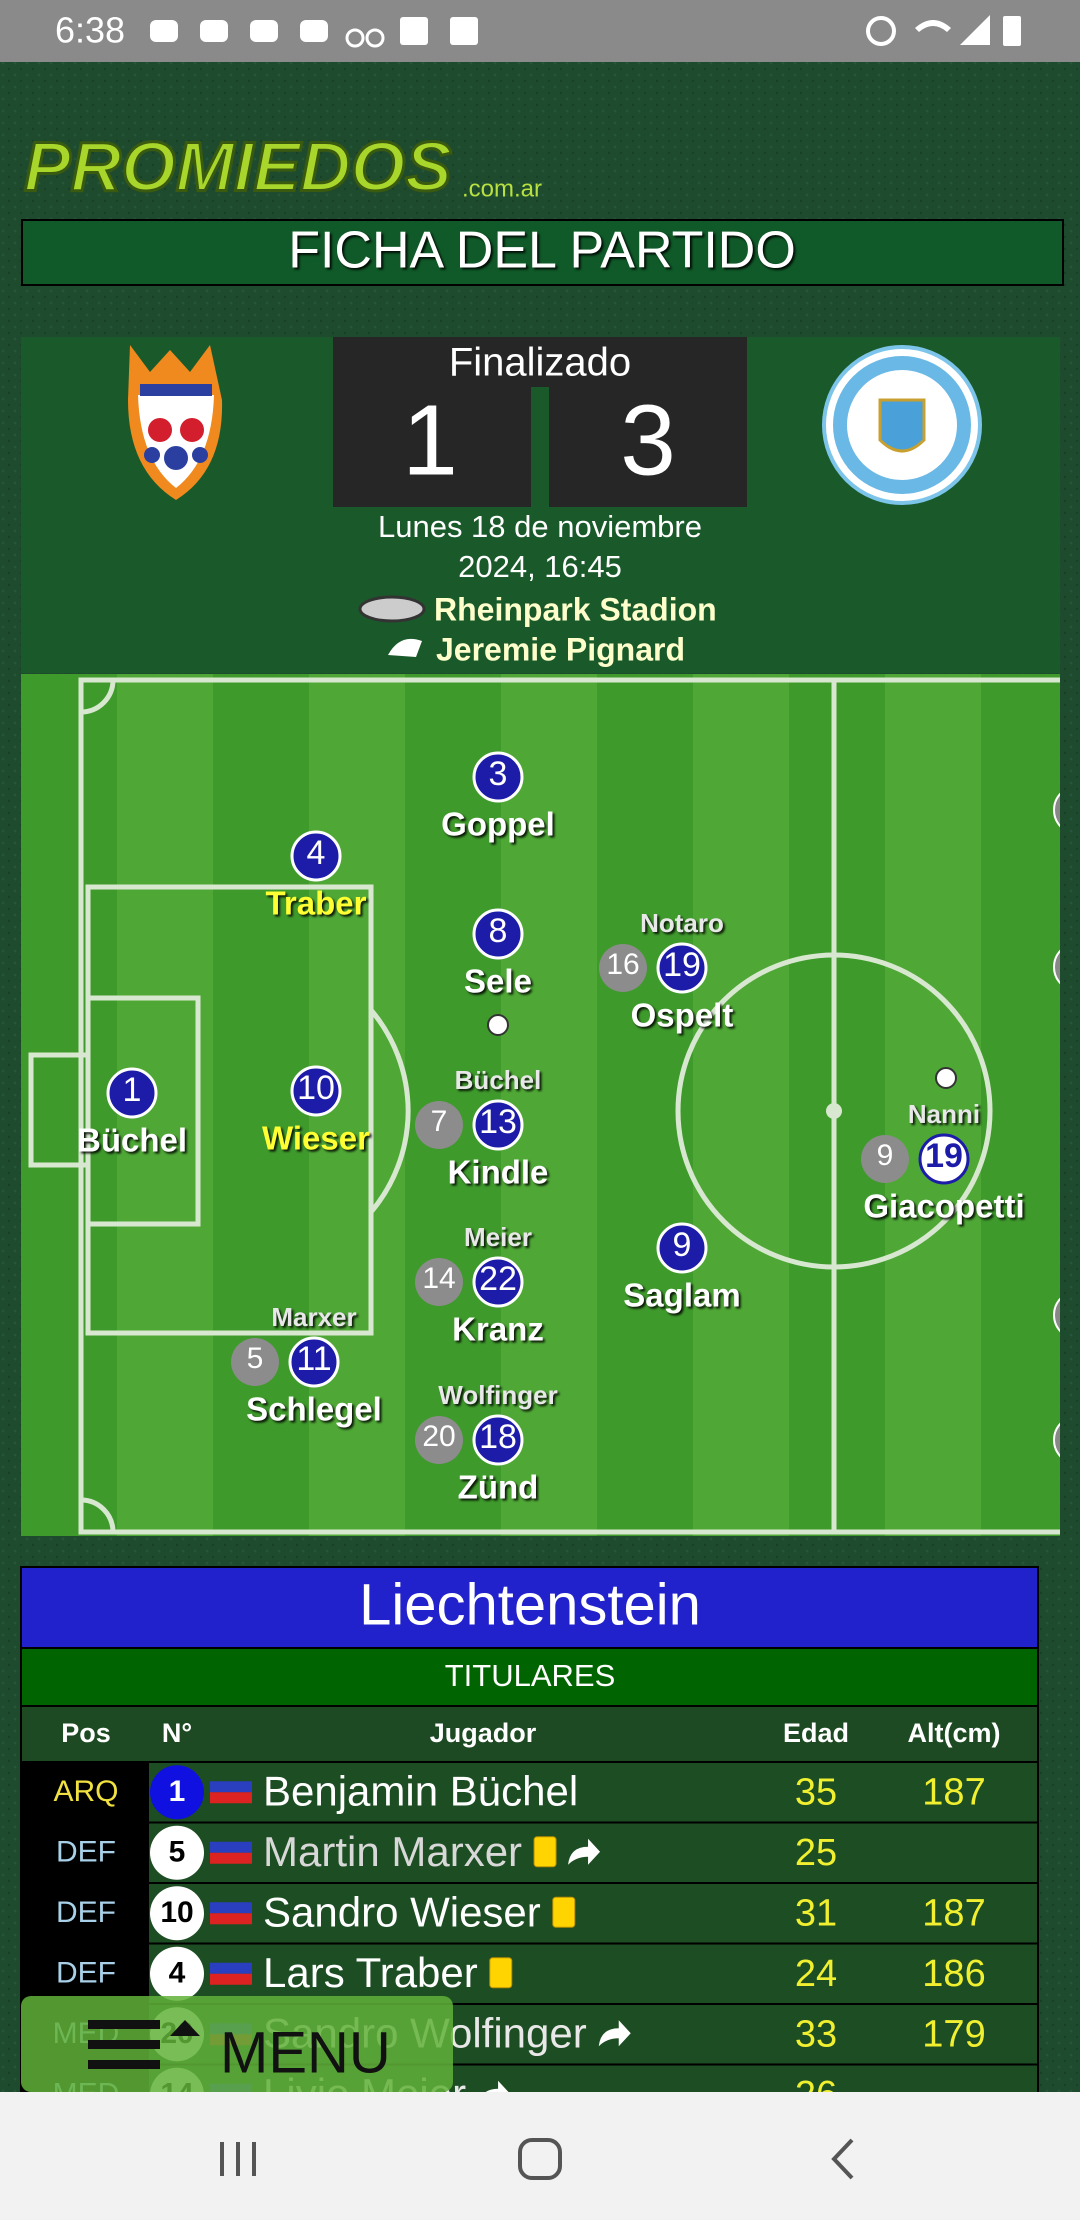 This screenshot has height=2220, width=1080. What do you see at coordinates (530, 1604) in the screenshot?
I see `team-name: Liechtenstein` at bounding box center [530, 1604].